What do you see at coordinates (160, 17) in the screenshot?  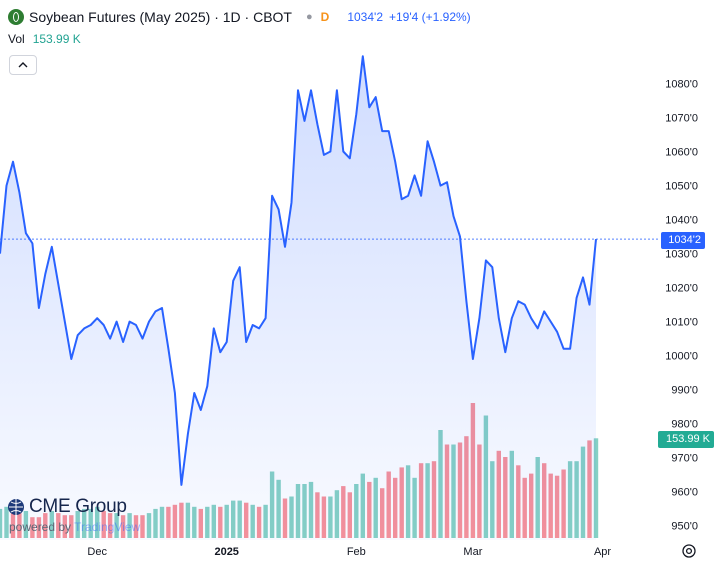 I see `symbol-title: Soybean Futures (May 2025) · 1D · CBOT` at bounding box center [160, 17].